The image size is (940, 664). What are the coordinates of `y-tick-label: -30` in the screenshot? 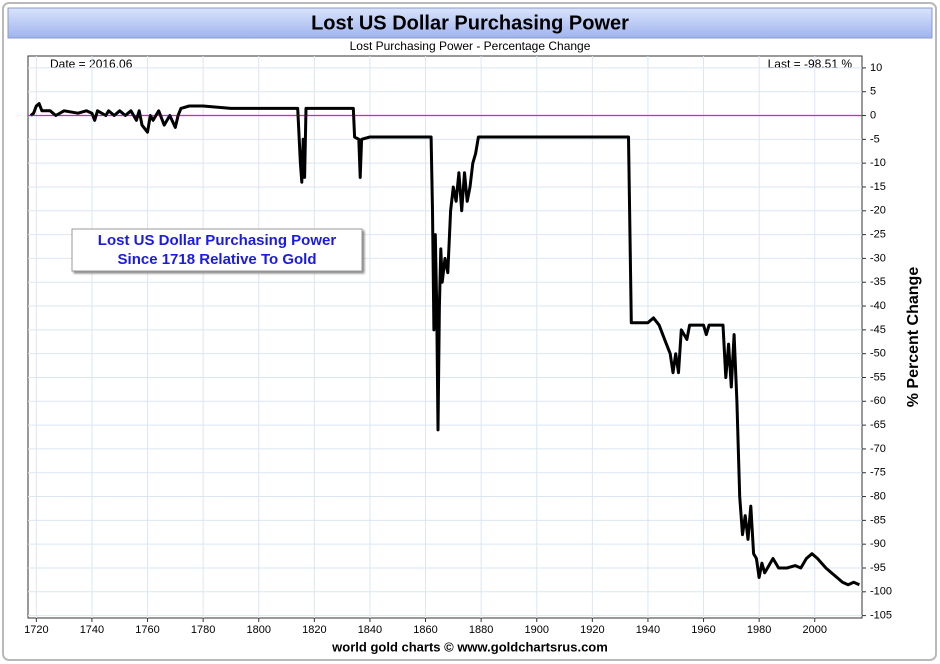 It's located at (878, 258).